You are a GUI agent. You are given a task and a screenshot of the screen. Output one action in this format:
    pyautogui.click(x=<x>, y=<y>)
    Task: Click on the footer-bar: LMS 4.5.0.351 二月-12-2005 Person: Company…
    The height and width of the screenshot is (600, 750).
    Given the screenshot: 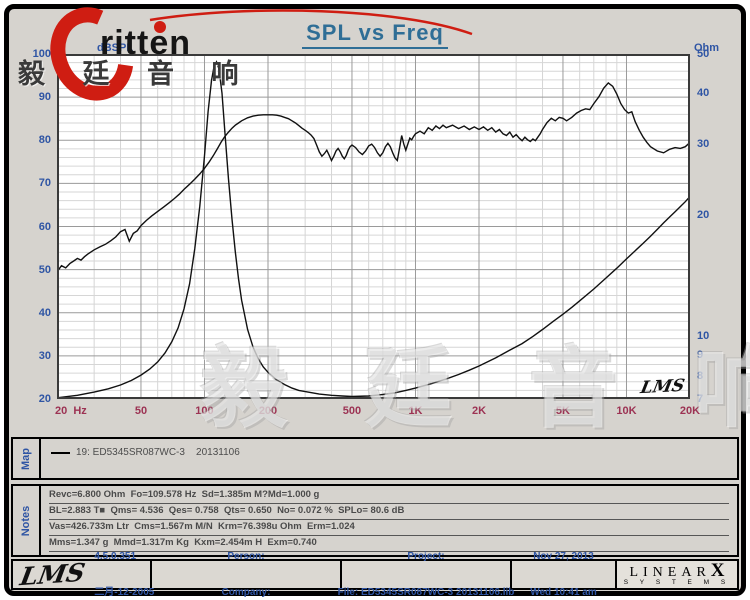 What is the action you would take?
    pyautogui.click(x=375, y=574)
    